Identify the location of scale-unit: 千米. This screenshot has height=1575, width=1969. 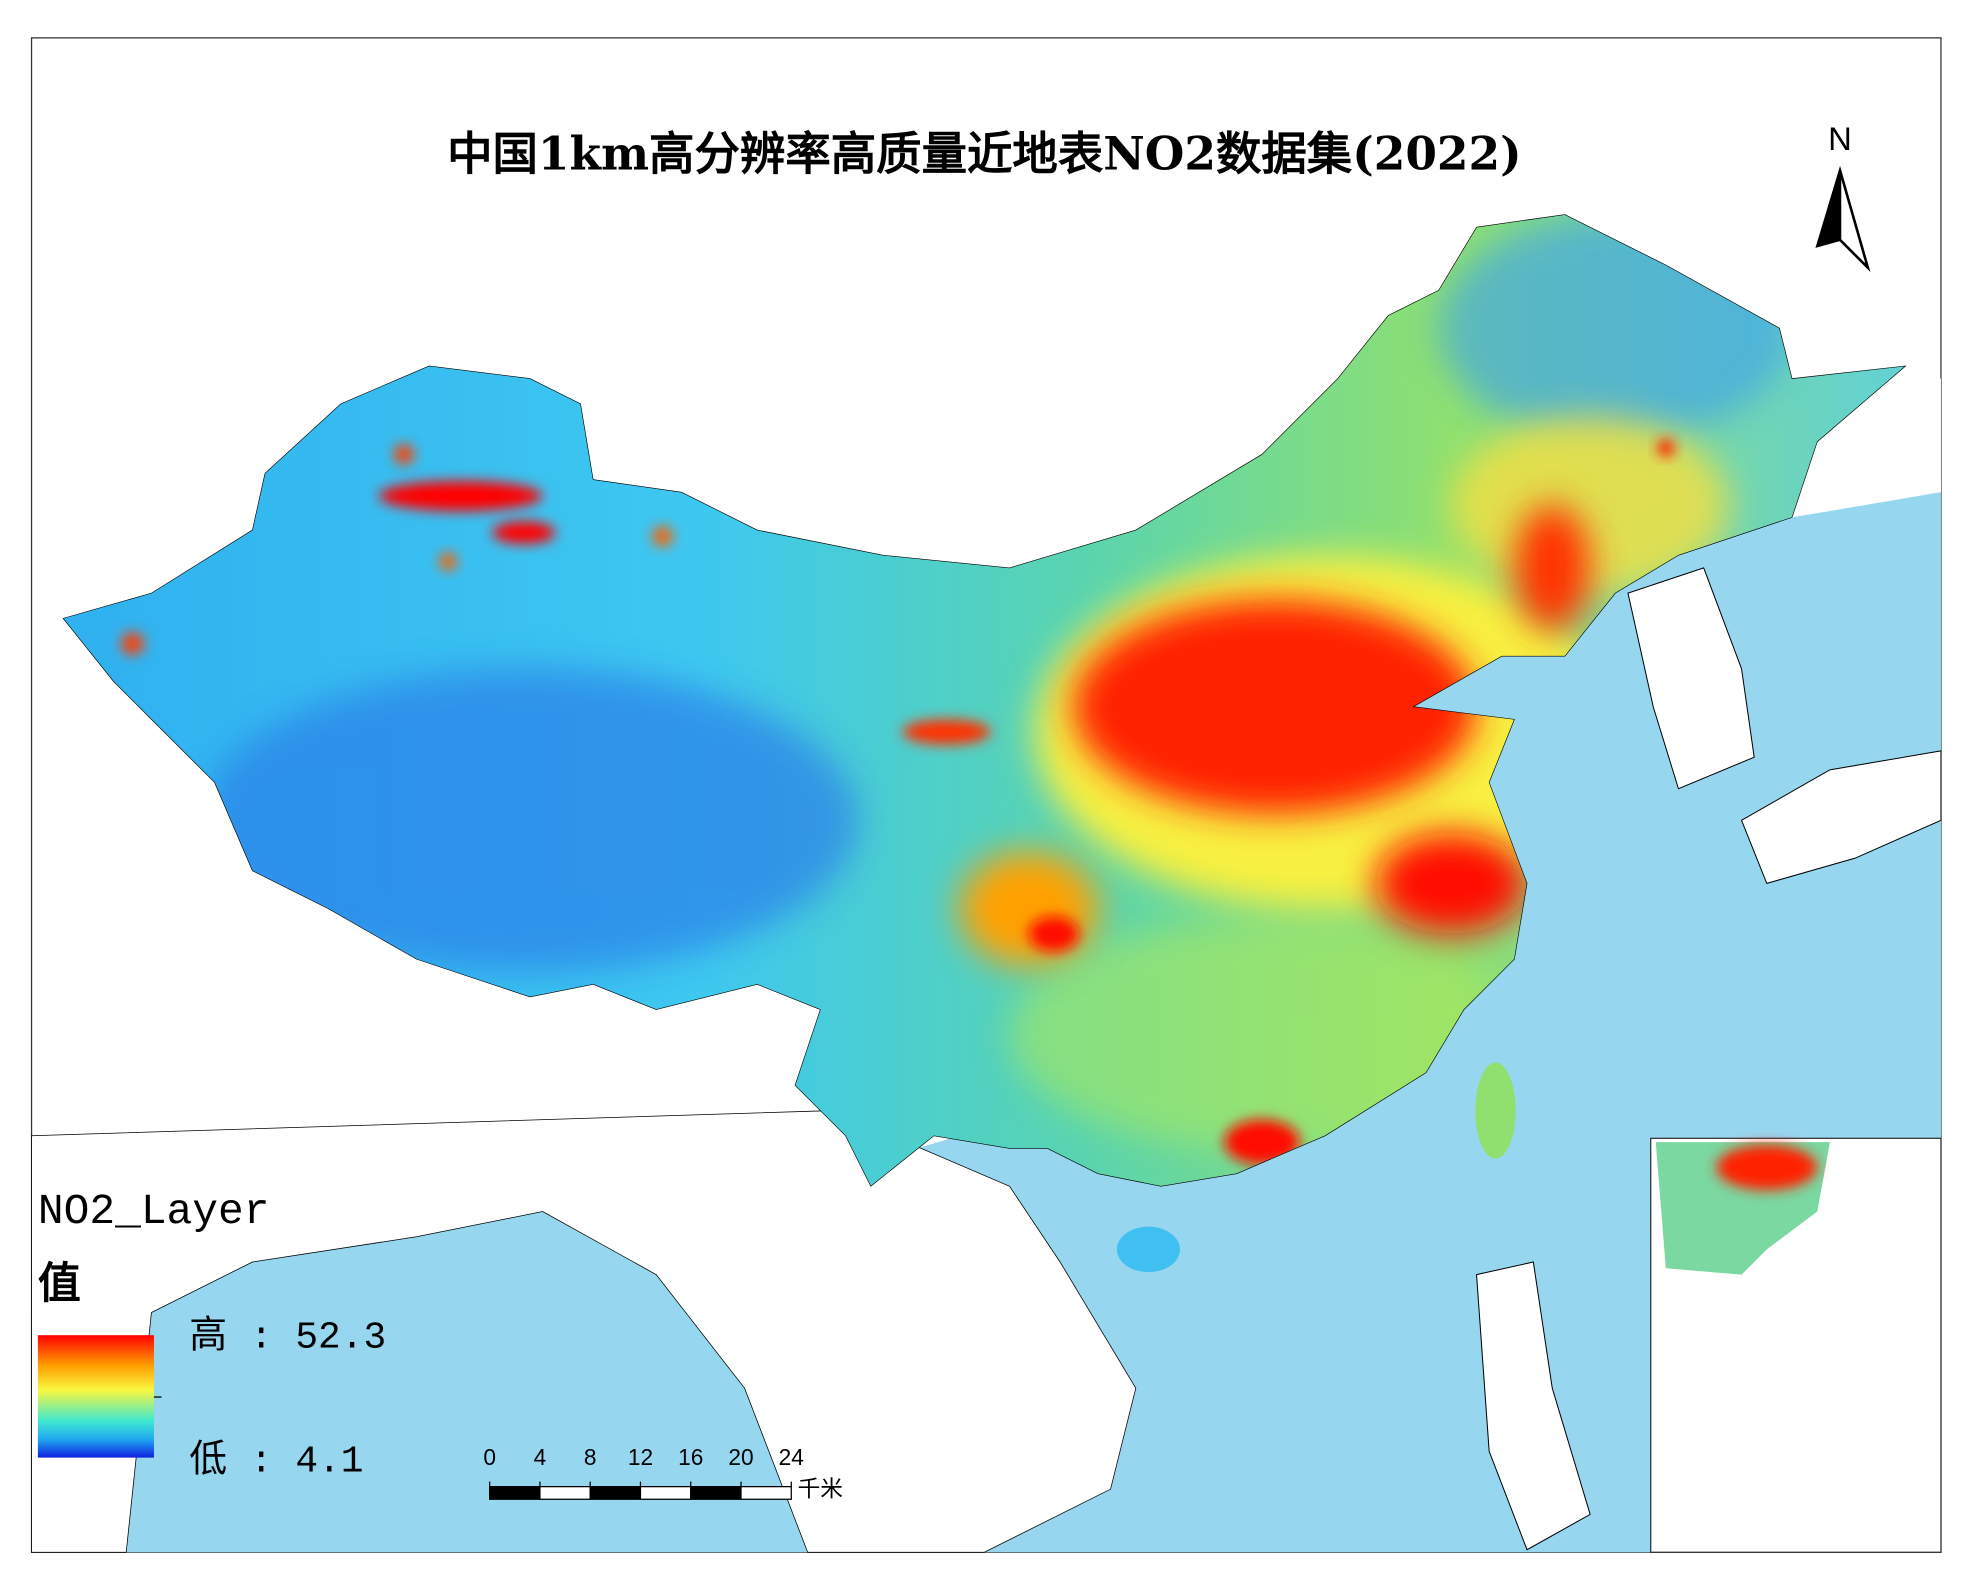
(820, 1488).